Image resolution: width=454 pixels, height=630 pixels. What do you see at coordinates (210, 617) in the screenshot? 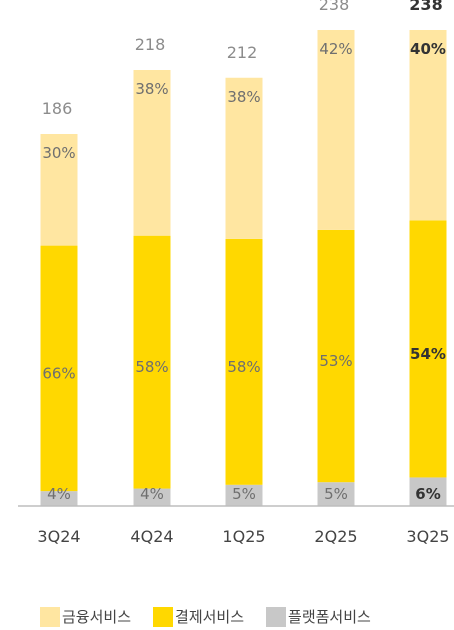
I see `legend-label: 결제서비스` at bounding box center [210, 617].